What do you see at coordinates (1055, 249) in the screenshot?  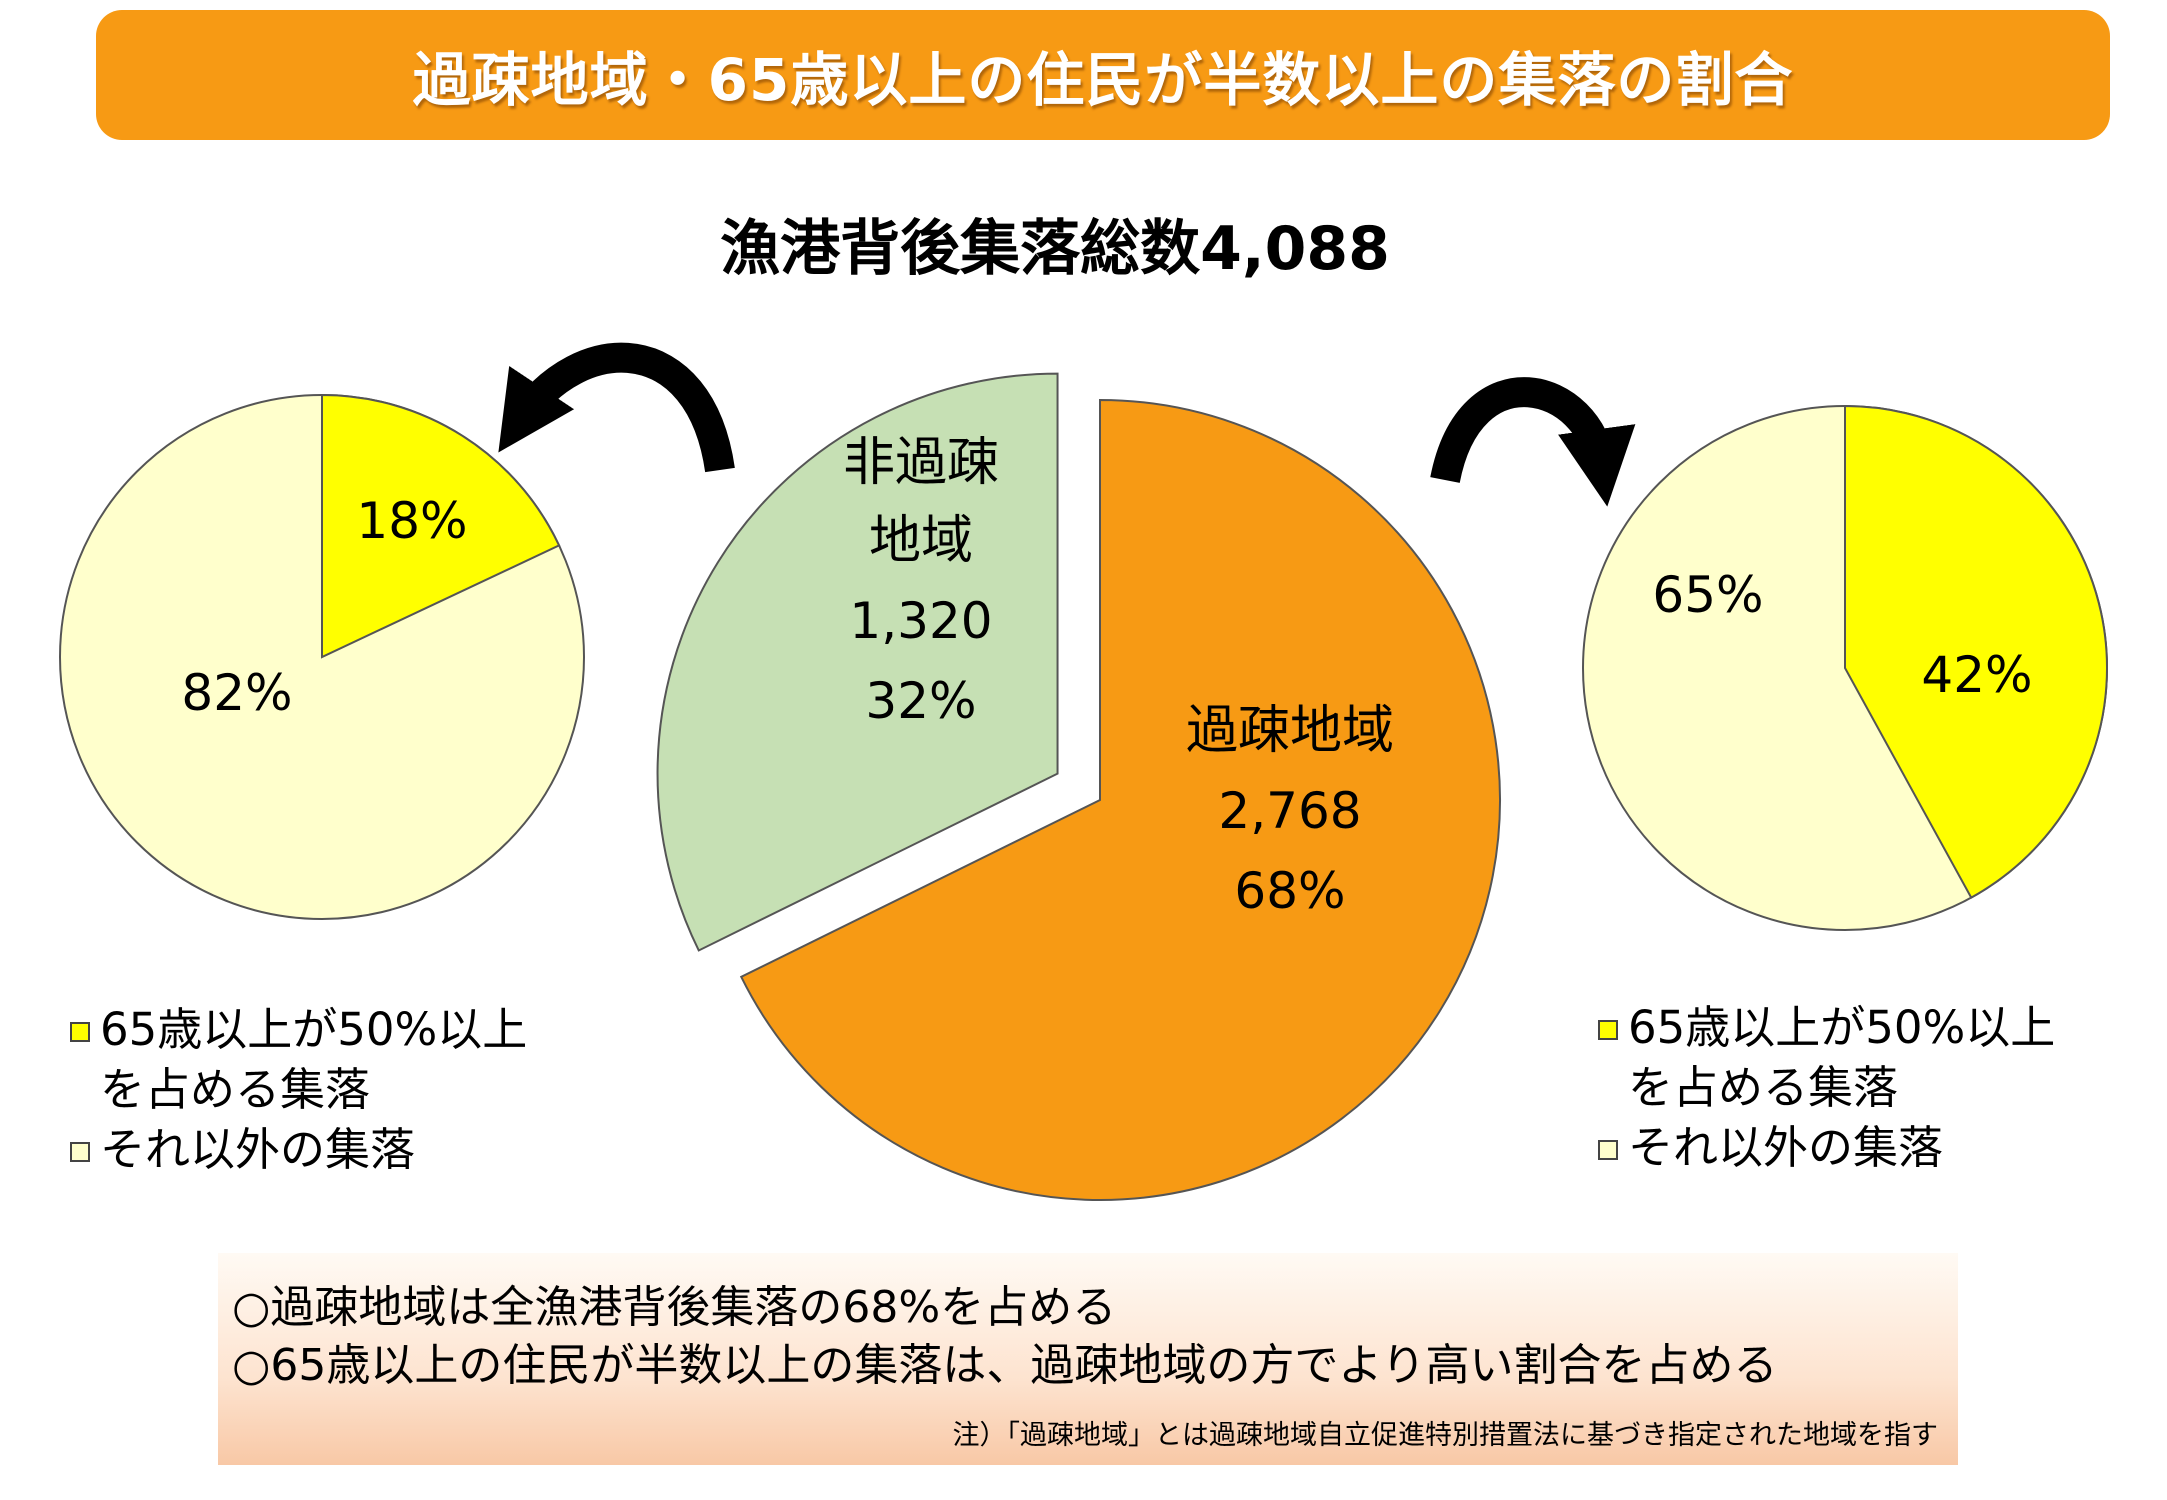 I see `main-chart-title: 漁港背後集落総数4,088` at bounding box center [1055, 249].